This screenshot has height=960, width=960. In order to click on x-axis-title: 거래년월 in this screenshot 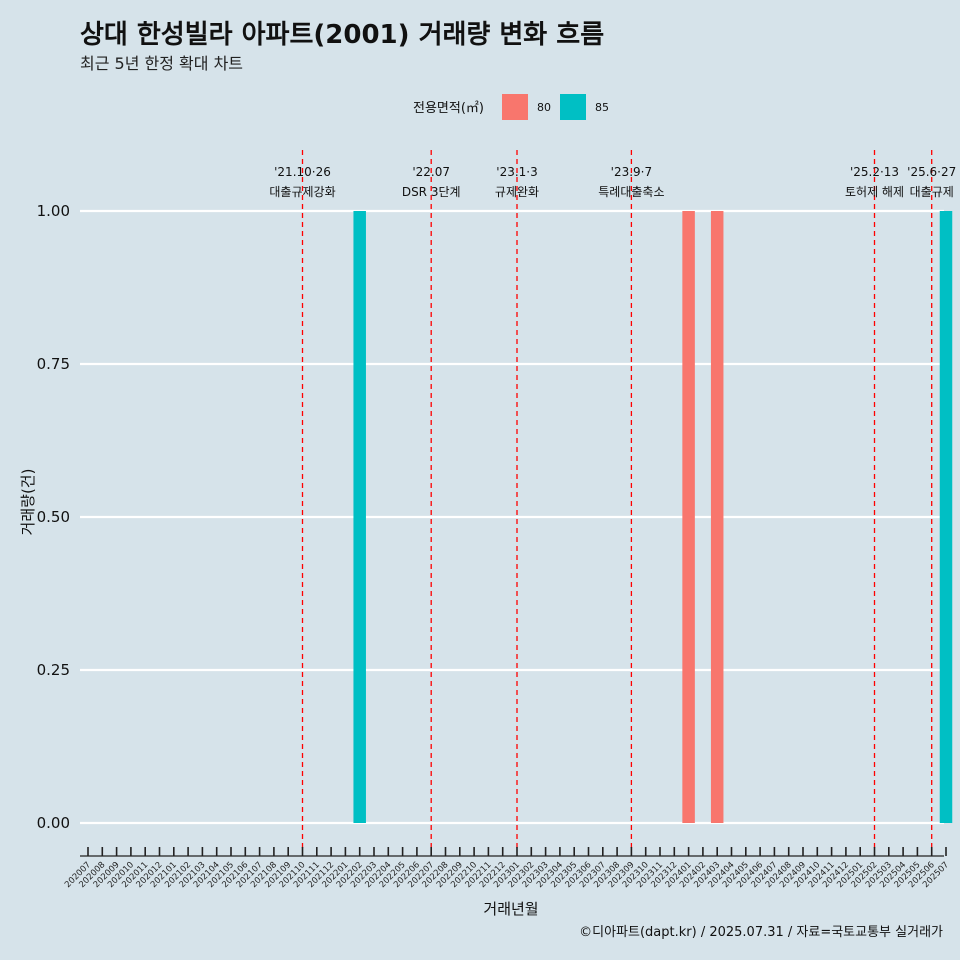, I will do `click(510, 909)`.